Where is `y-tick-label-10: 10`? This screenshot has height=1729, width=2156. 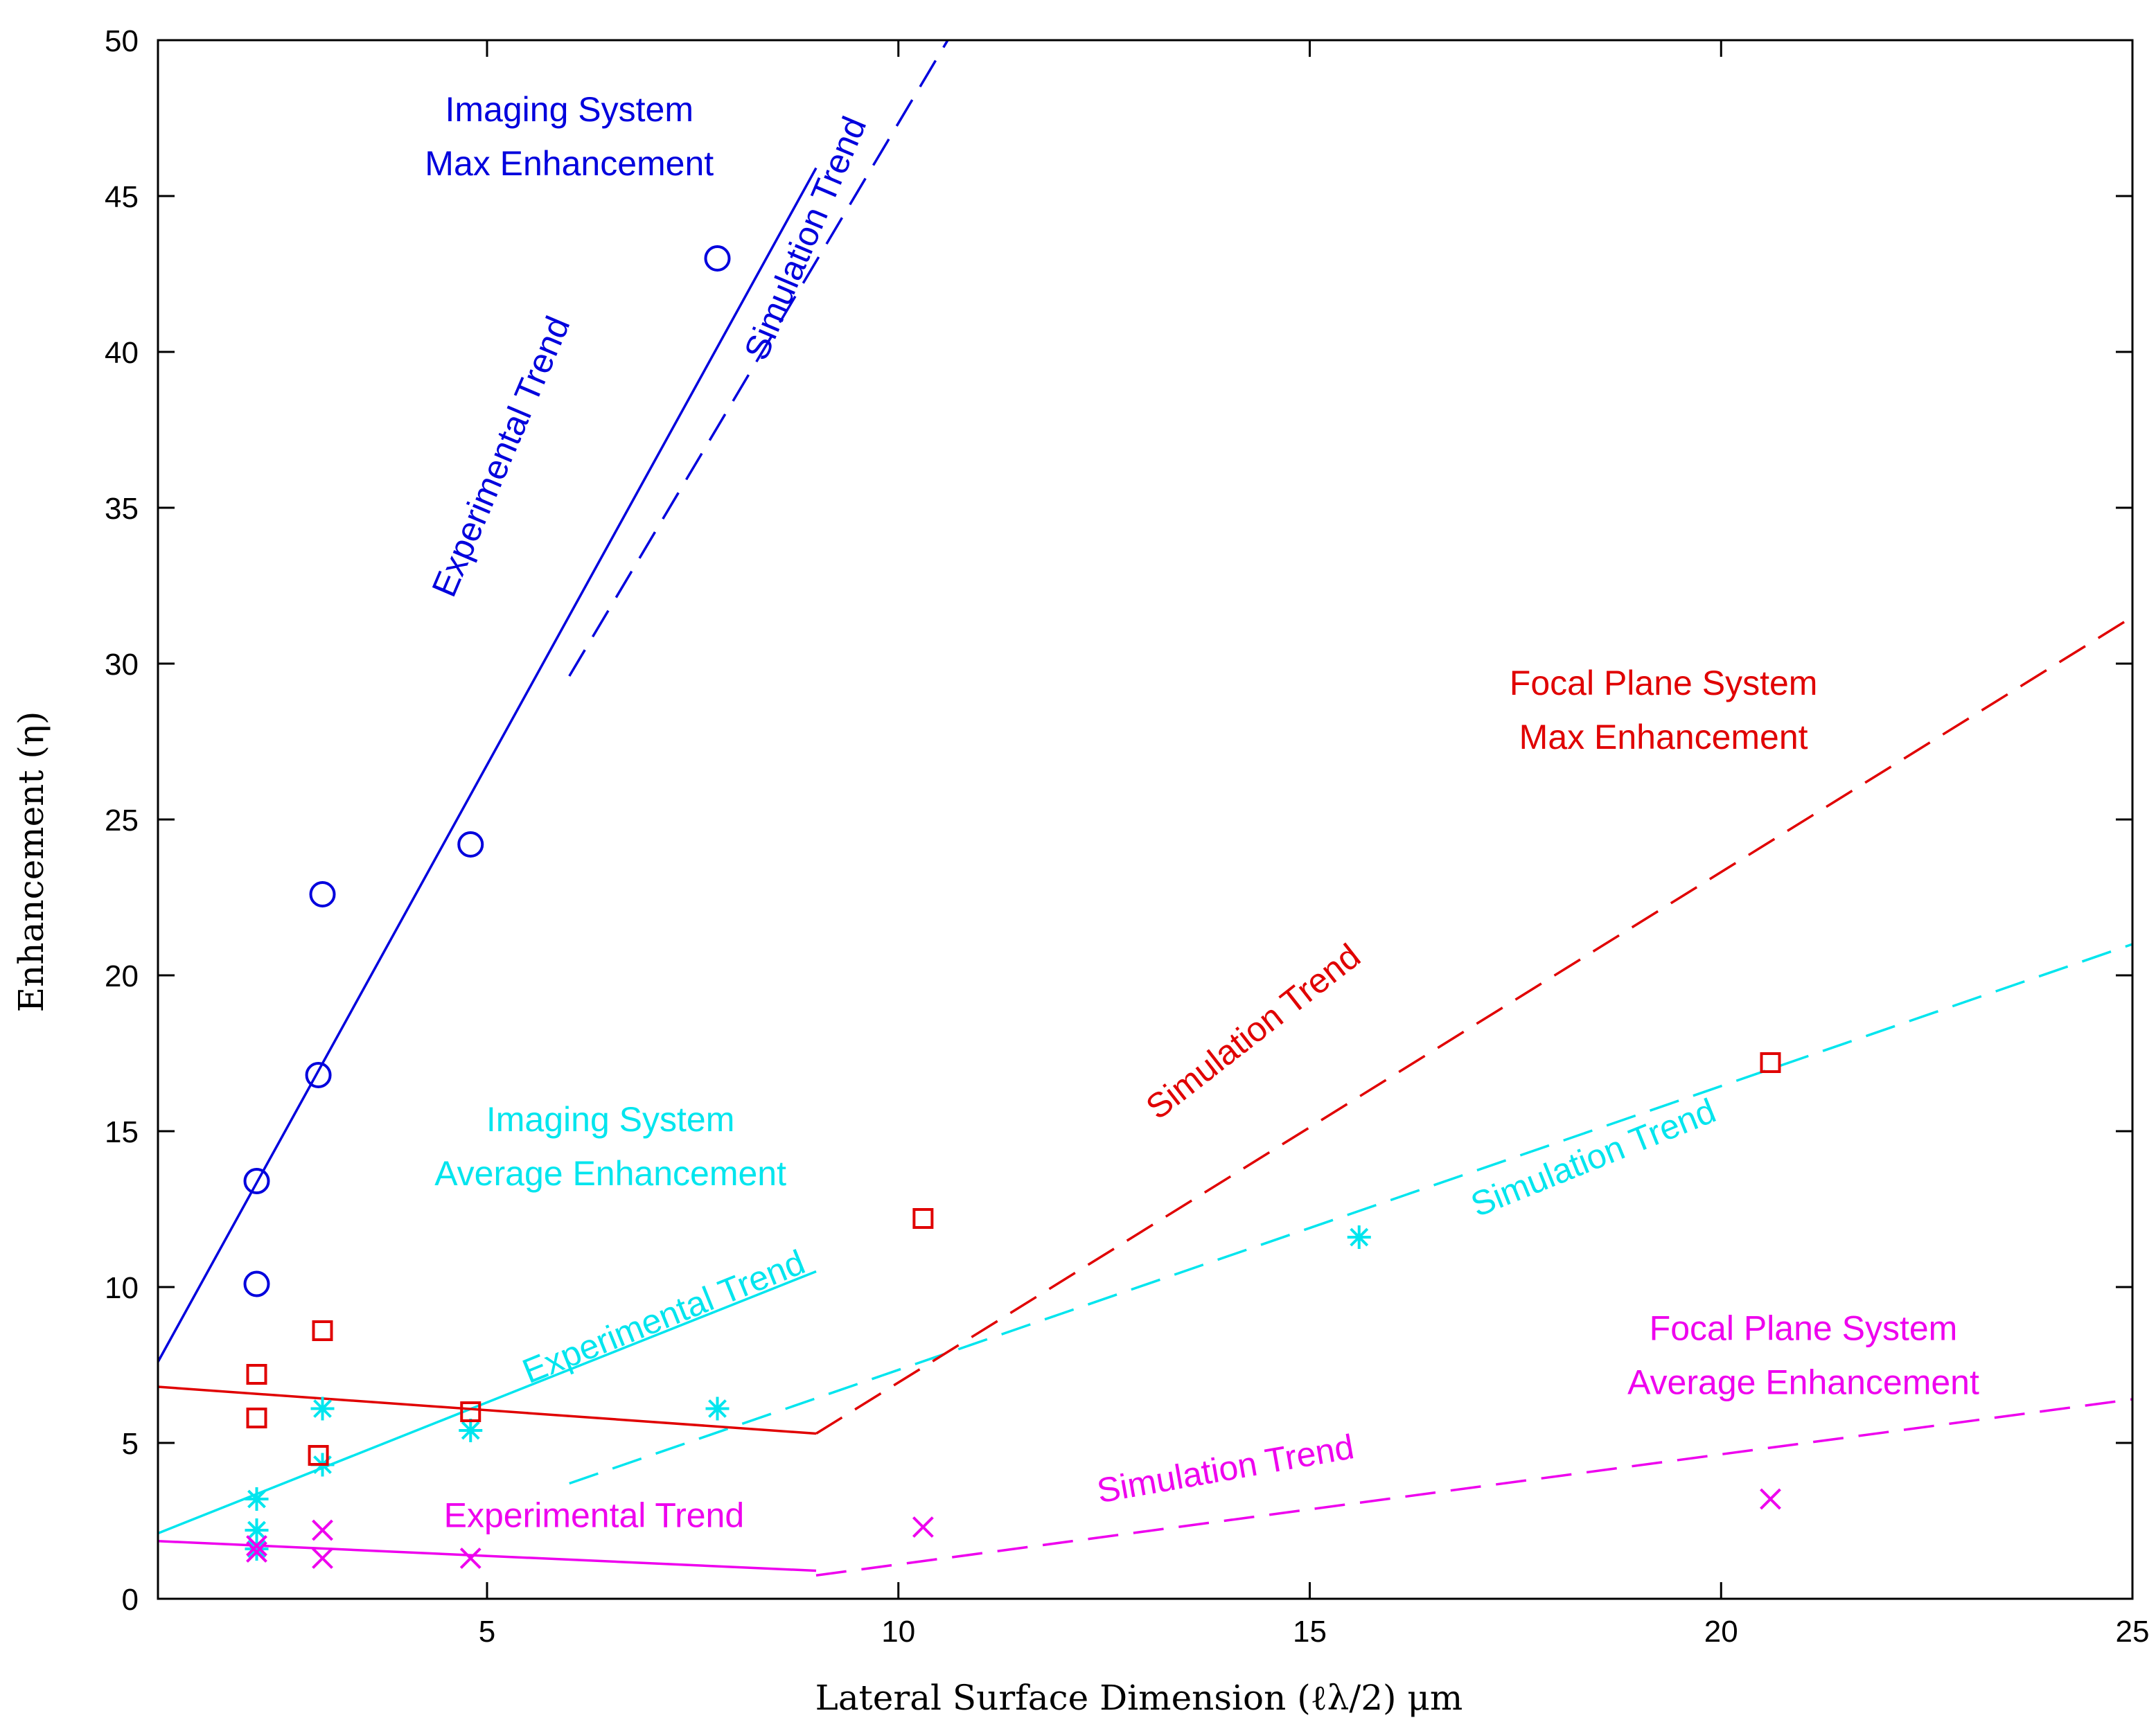 y-tick-label-10: 10 is located at coordinates (122, 1288).